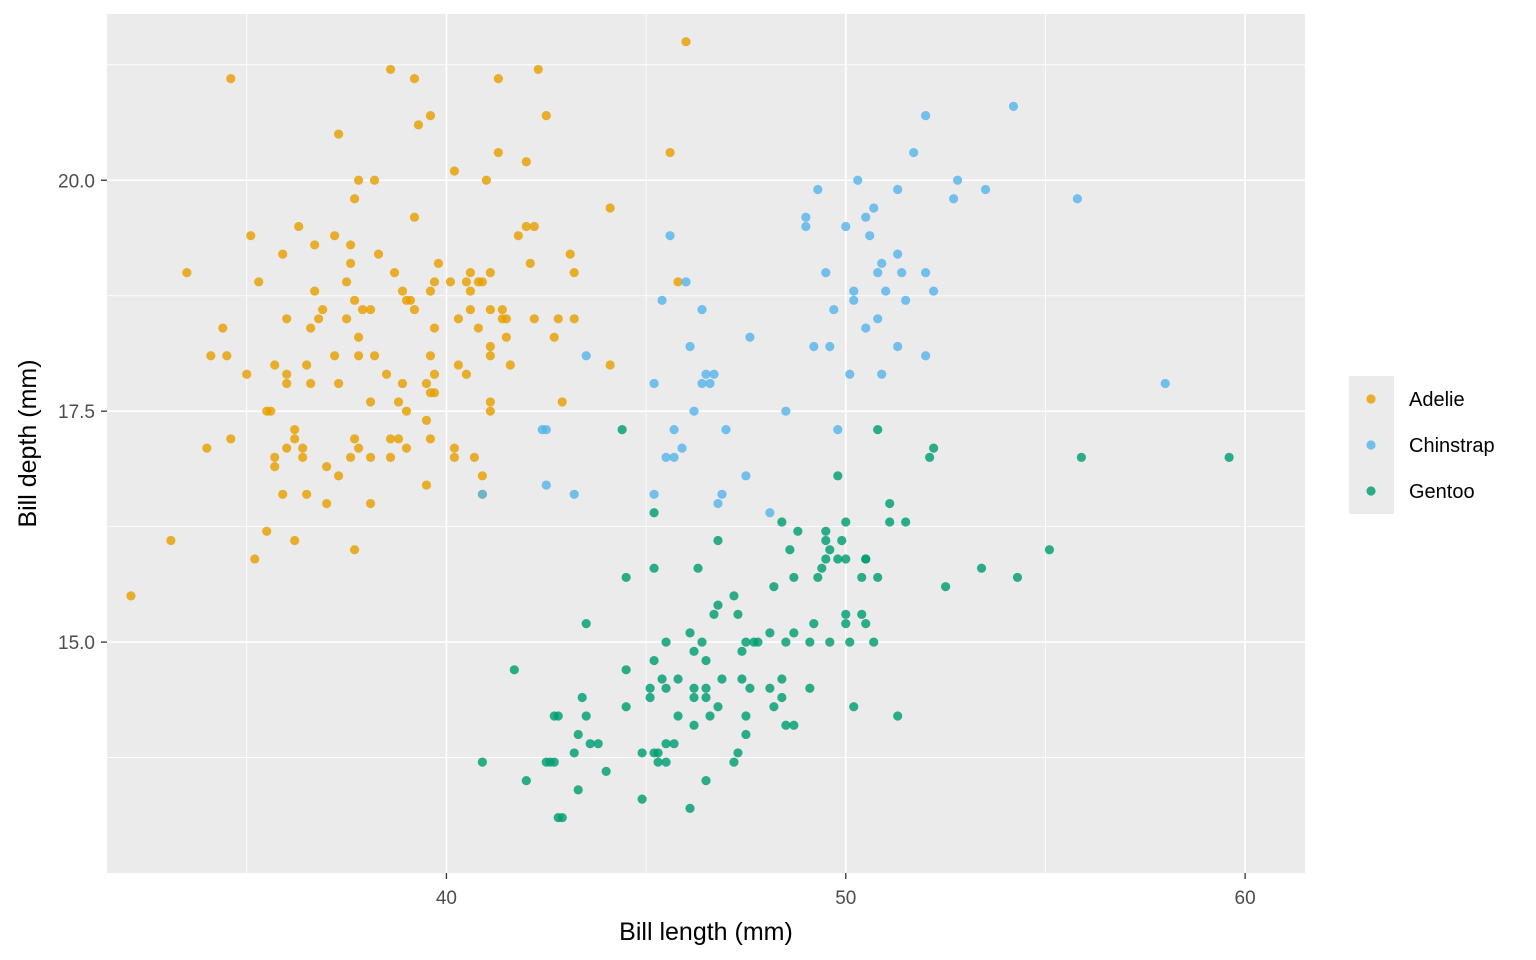 The height and width of the screenshot is (960, 1536). I want to click on y-tick-label: 15.0, so click(76, 643).